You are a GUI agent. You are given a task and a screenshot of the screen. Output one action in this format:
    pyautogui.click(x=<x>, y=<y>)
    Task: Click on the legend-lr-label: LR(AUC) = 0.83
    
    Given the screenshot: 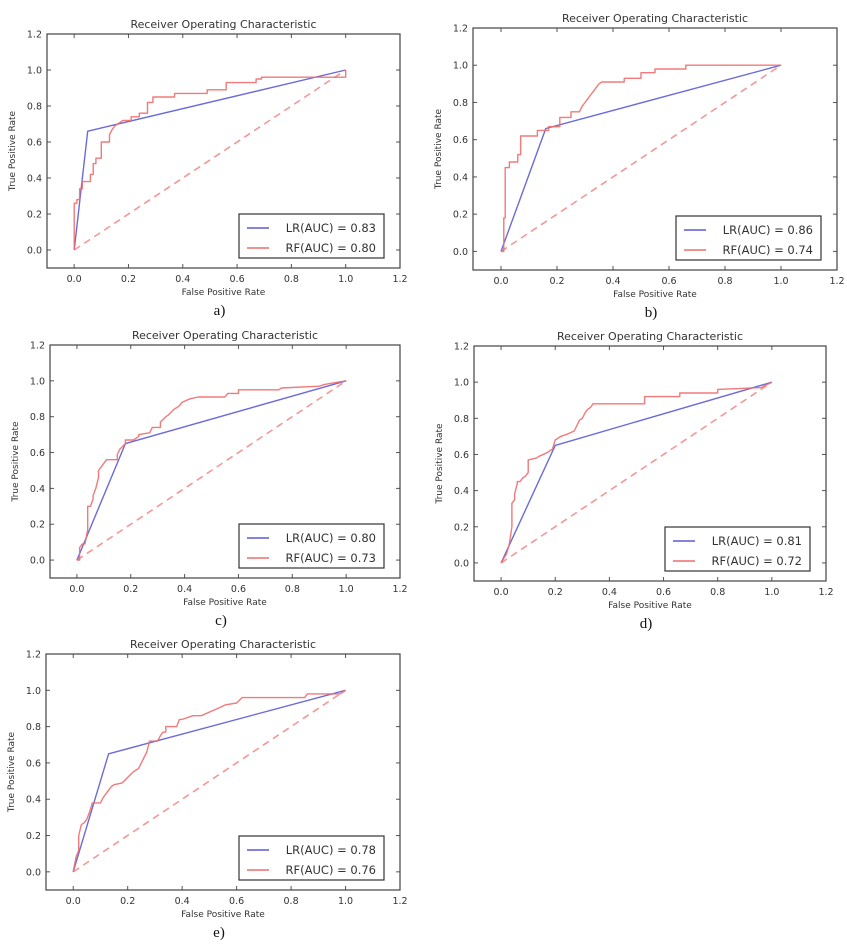 What is the action you would take?
    pyautogui.click(x=331, y=228)
    